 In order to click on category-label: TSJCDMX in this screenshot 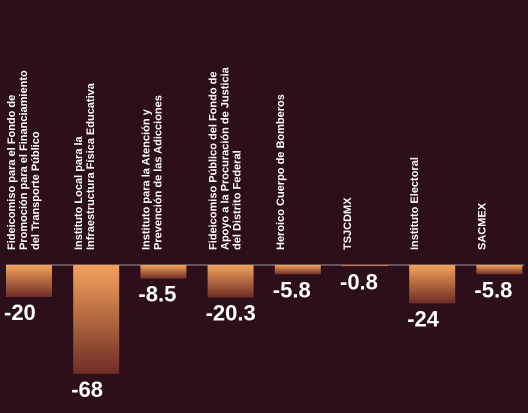, I will do `click(348, 223)`.